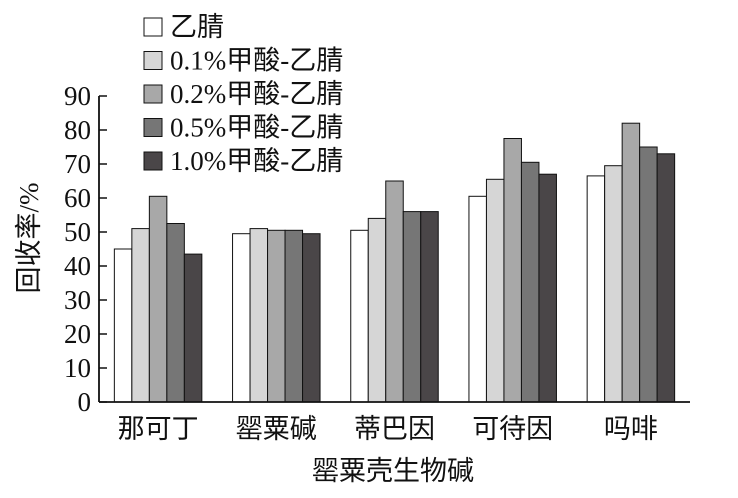  Describe the element at coordinates (256, 61) in the screenshot. I see `legend-label: 0.1%甲酸-乙腈` at that location.